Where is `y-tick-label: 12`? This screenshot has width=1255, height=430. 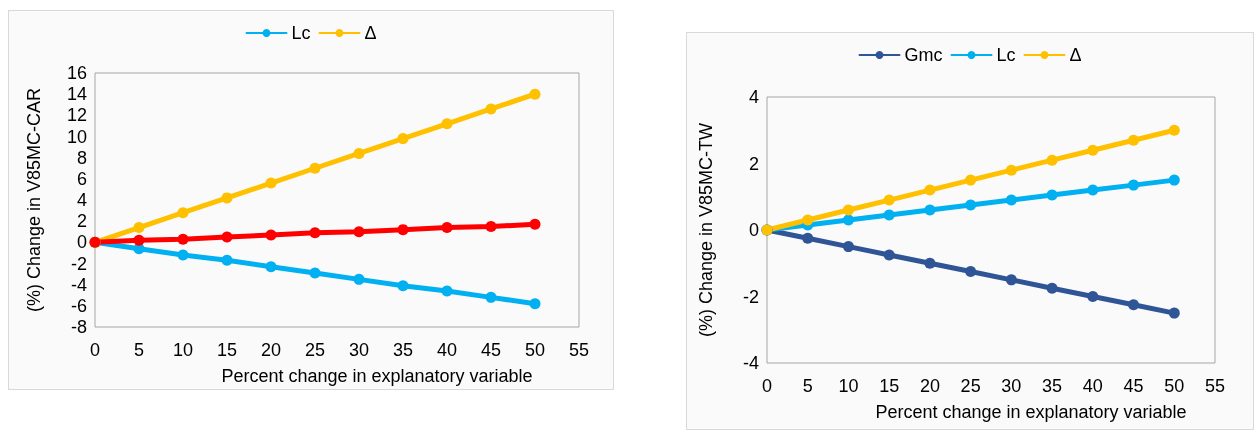
y-tick-label: 12 is located at coordinates (76, 115).